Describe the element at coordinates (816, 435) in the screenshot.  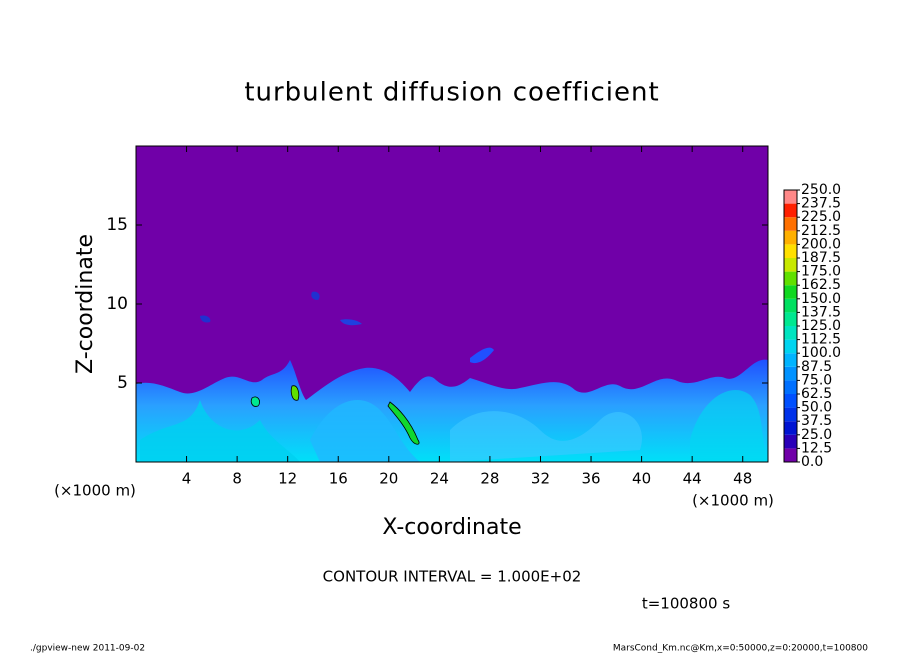
I see `colorbar-label: 25.0` at that location.